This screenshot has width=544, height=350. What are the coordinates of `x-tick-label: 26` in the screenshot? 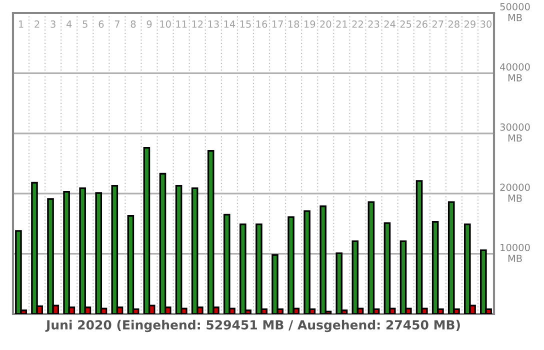 It's located at (422, 24).